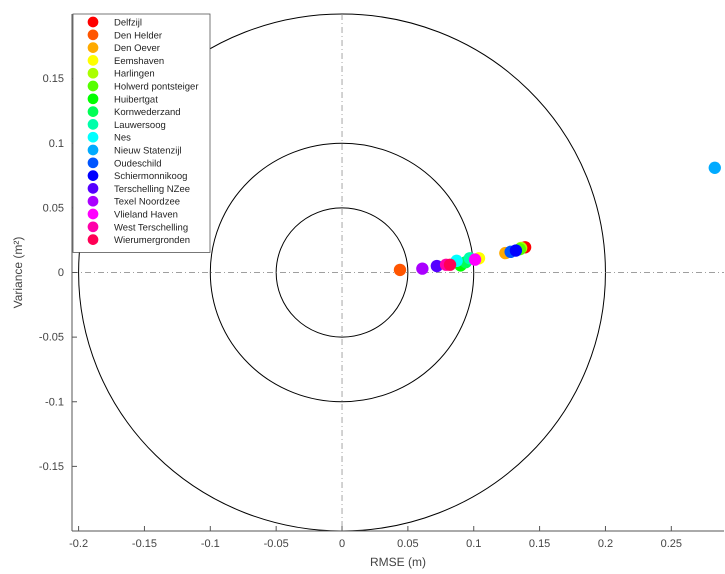  I want to click on x-tick-label: -0.15, so click(144, 544).